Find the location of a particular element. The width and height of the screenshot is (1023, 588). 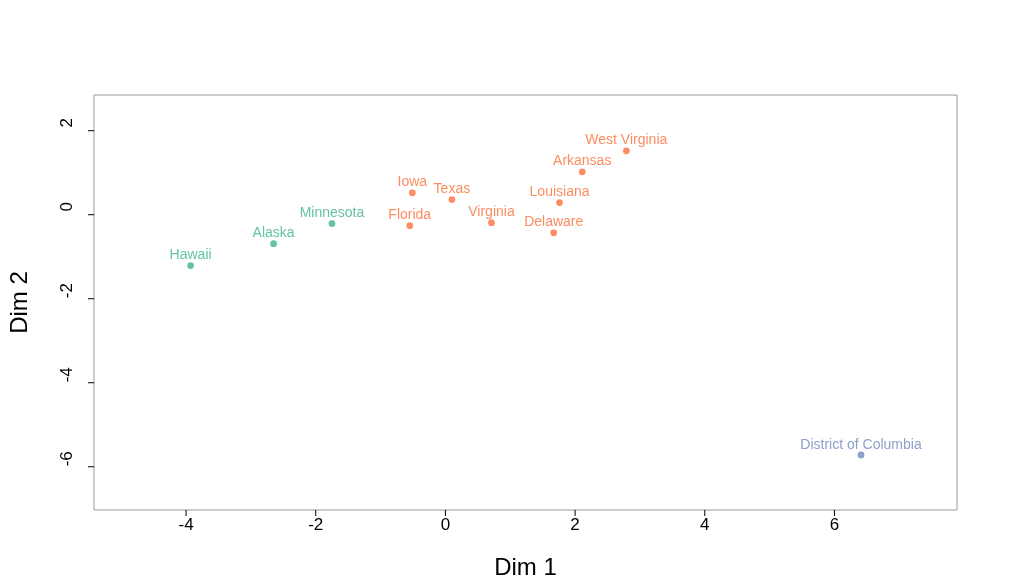

y-tick-label: -4 is located at coordinates (66, 375).